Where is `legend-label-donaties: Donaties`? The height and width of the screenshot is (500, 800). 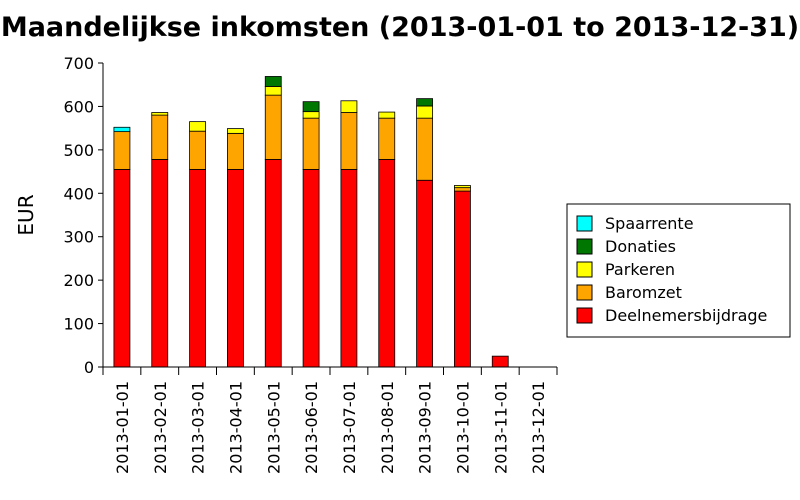 legend-label-donaties: Donaties is located at coordinates (640, 246).